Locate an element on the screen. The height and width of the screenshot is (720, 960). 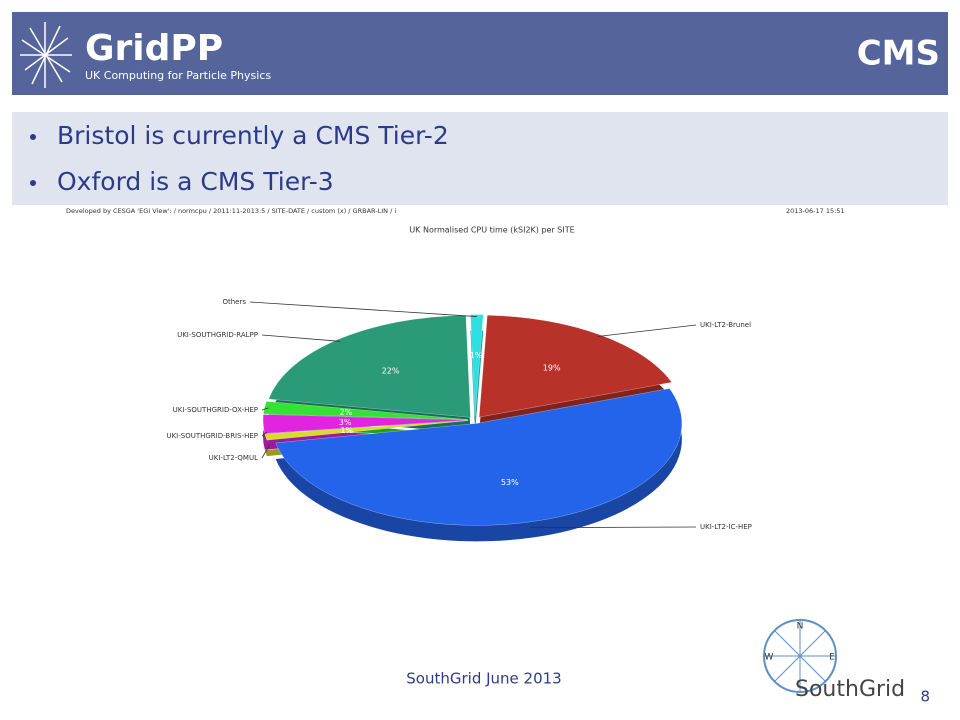
slide-title: CMS is located at coordinates (898, 54).